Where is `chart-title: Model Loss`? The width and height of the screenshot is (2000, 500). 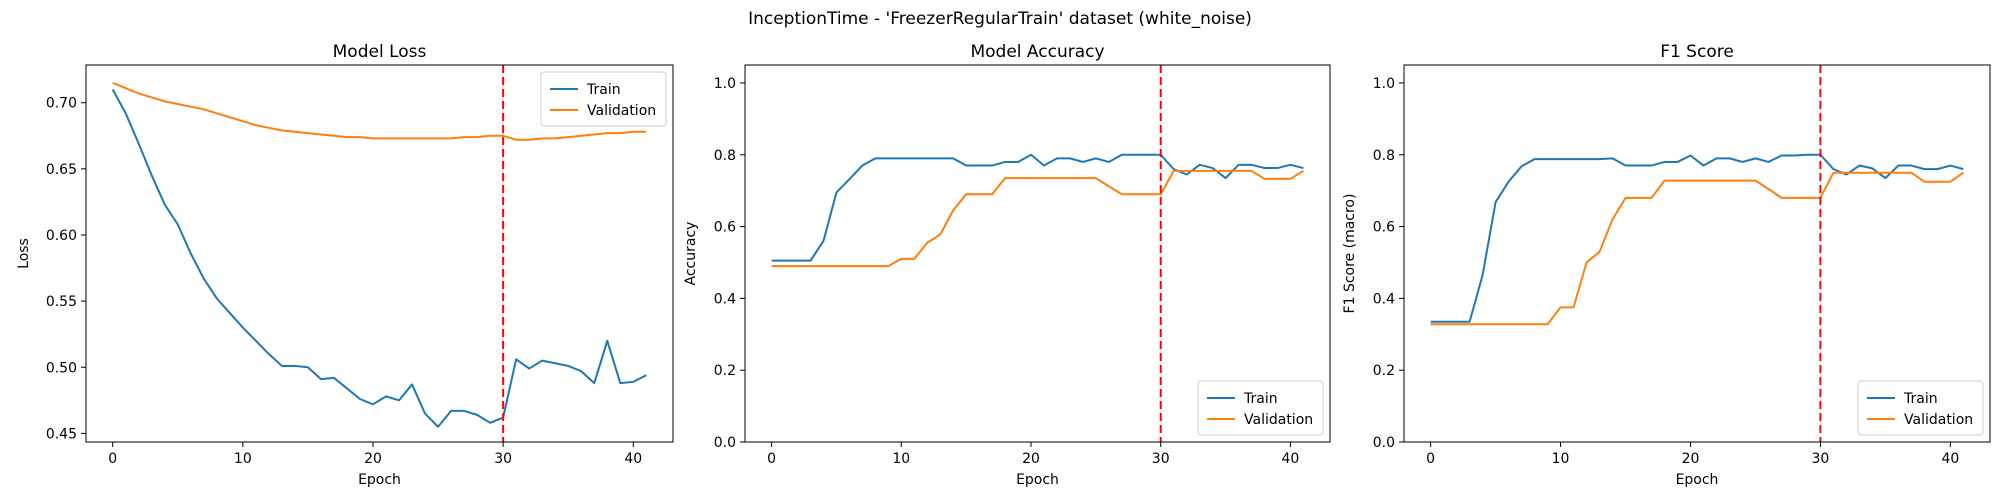
chart-title: Model Loss is located at coordinates (380, 52).